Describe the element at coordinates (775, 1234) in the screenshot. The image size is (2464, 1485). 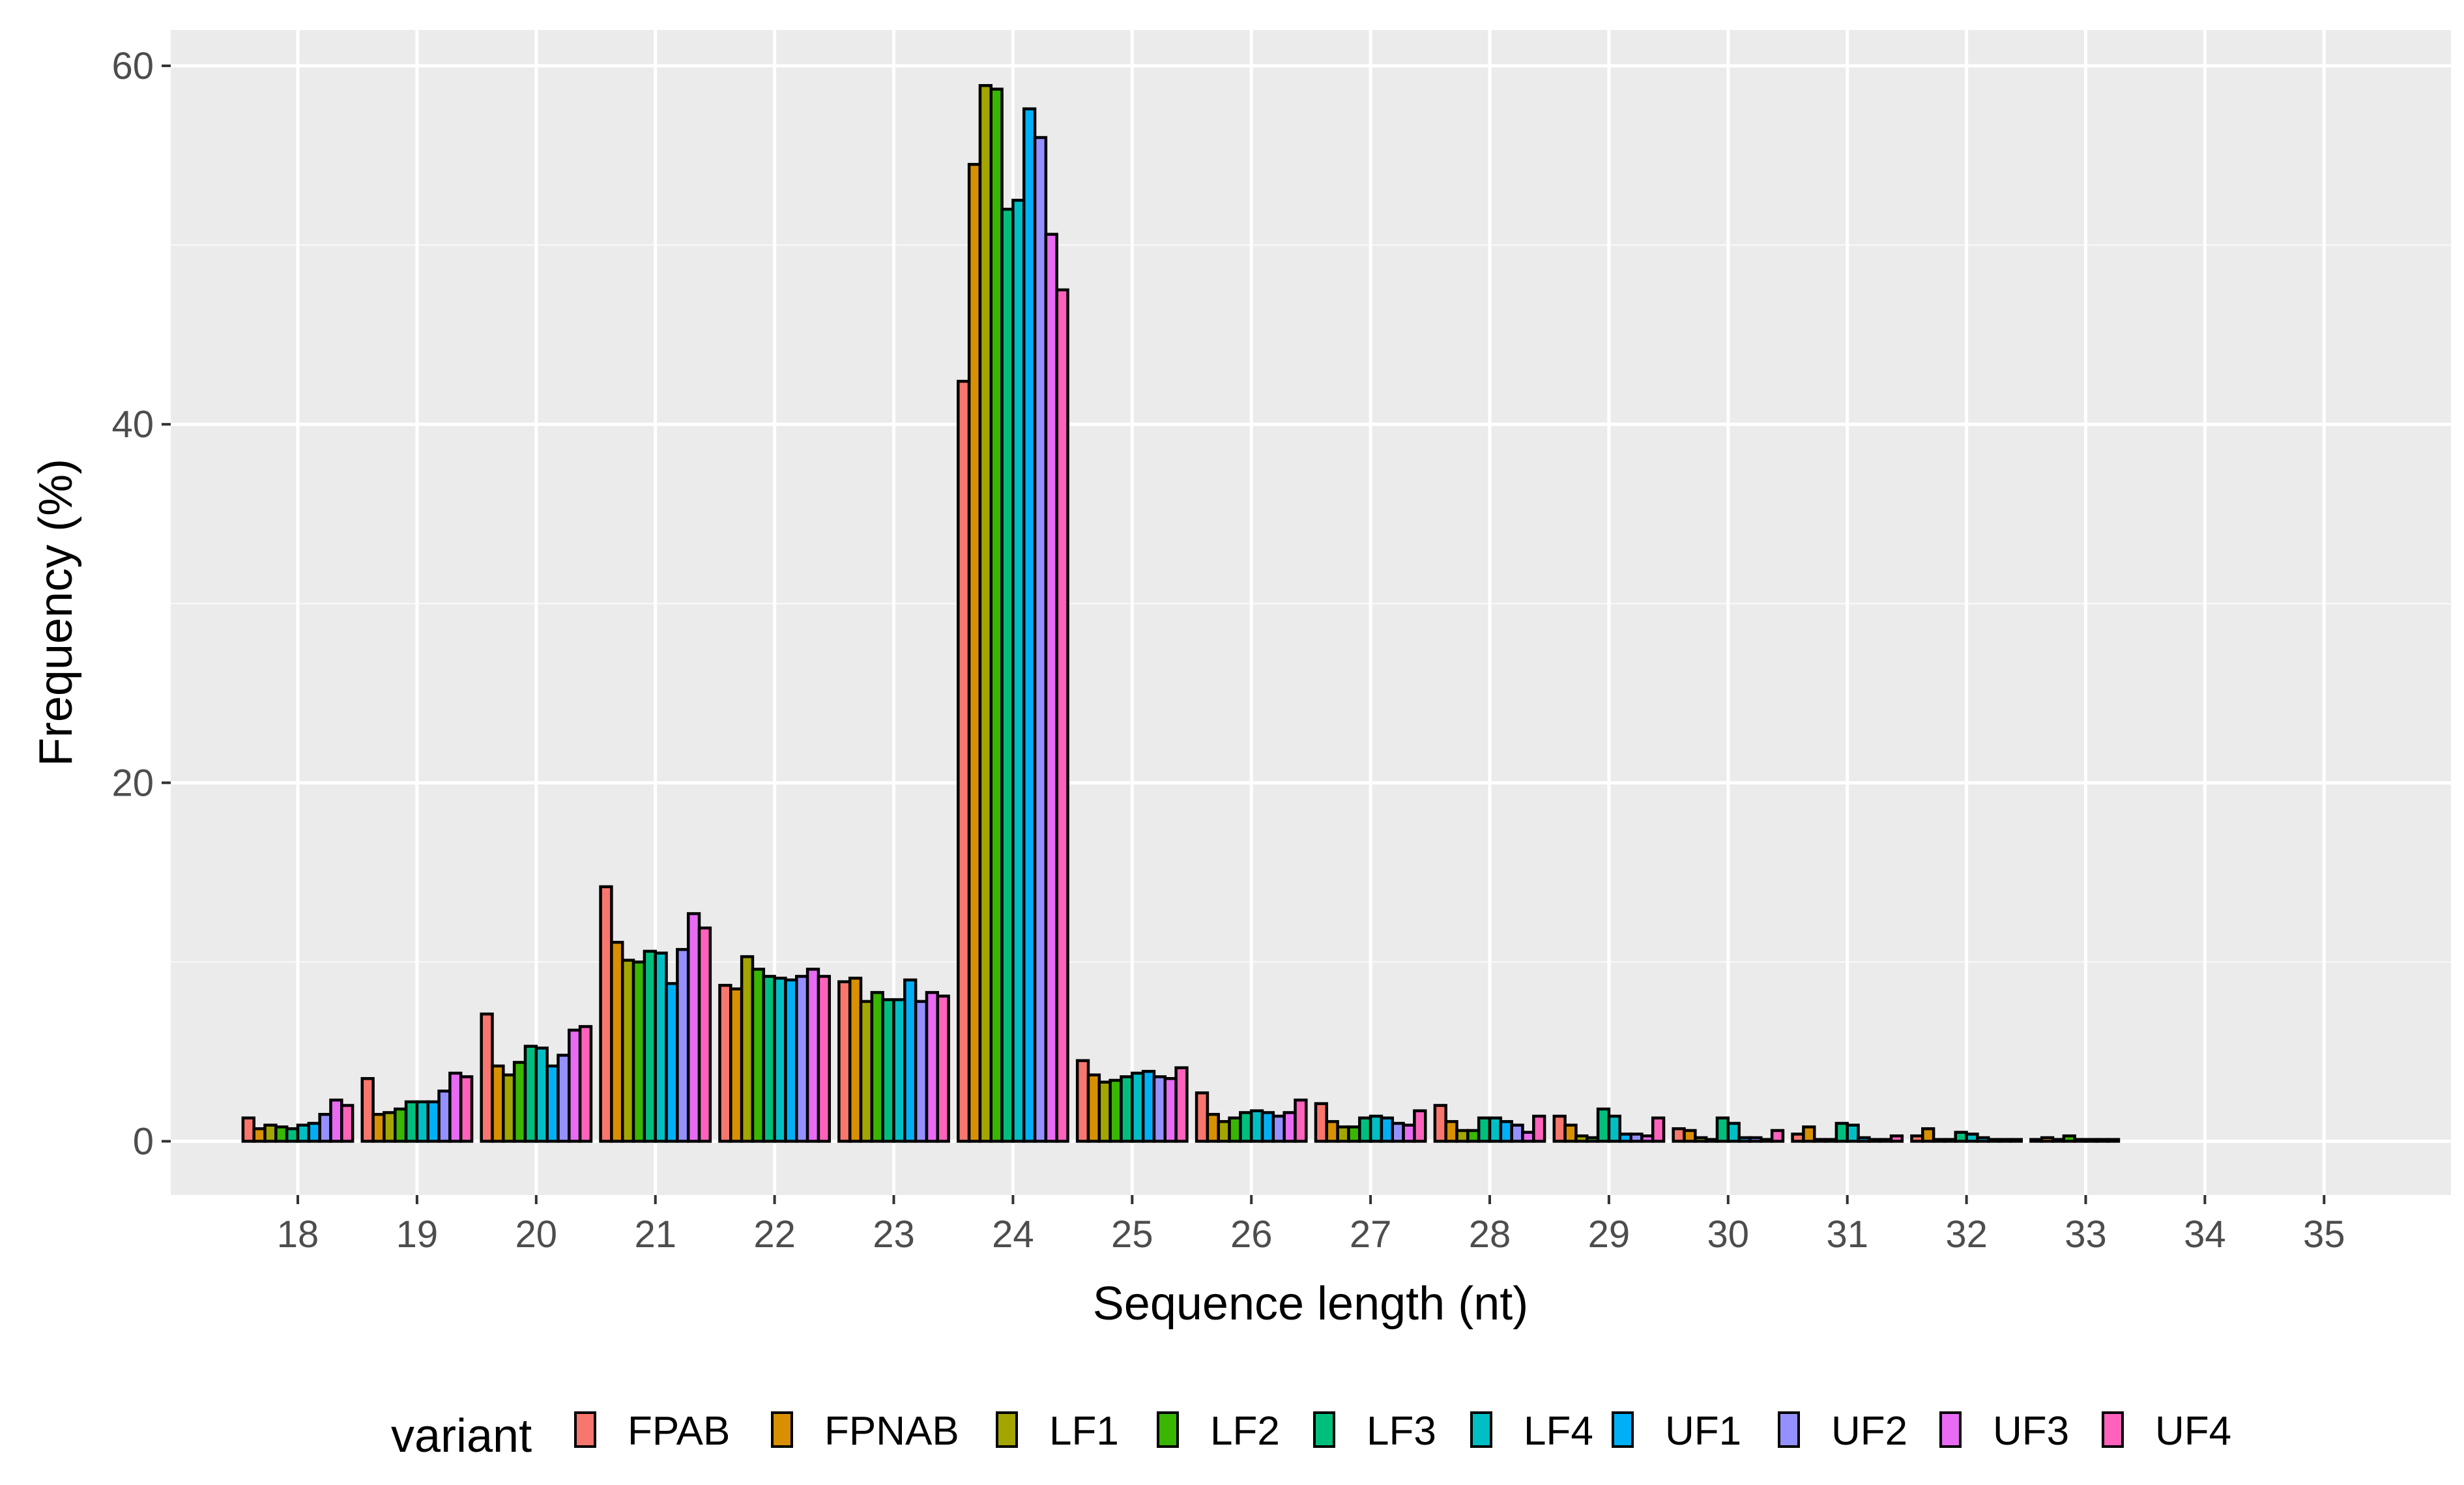
I see `x-tick-label: 22` at that location.